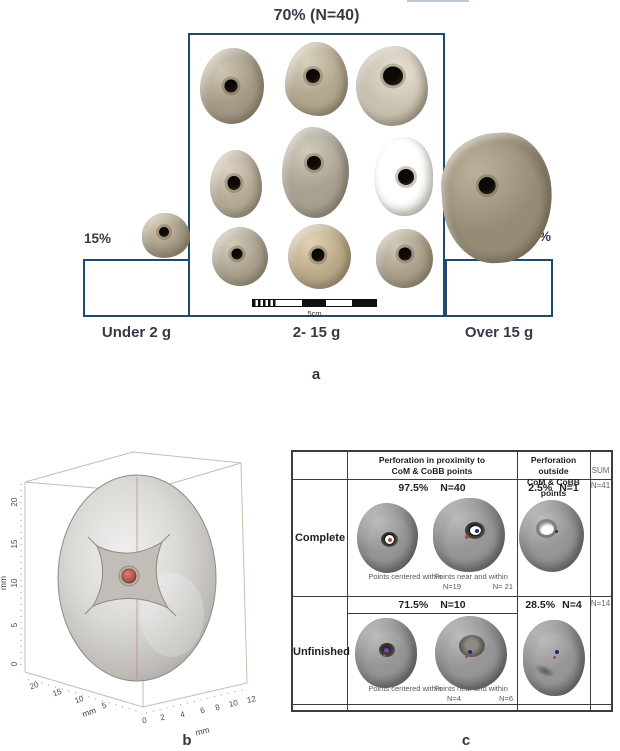 Image resolution: width=620 pixels, height=751 pixels. What do you see at coordinates (540, 488) in the screenshot?
I see `percent-value: 2.5%` at bounding box center [540, 488].